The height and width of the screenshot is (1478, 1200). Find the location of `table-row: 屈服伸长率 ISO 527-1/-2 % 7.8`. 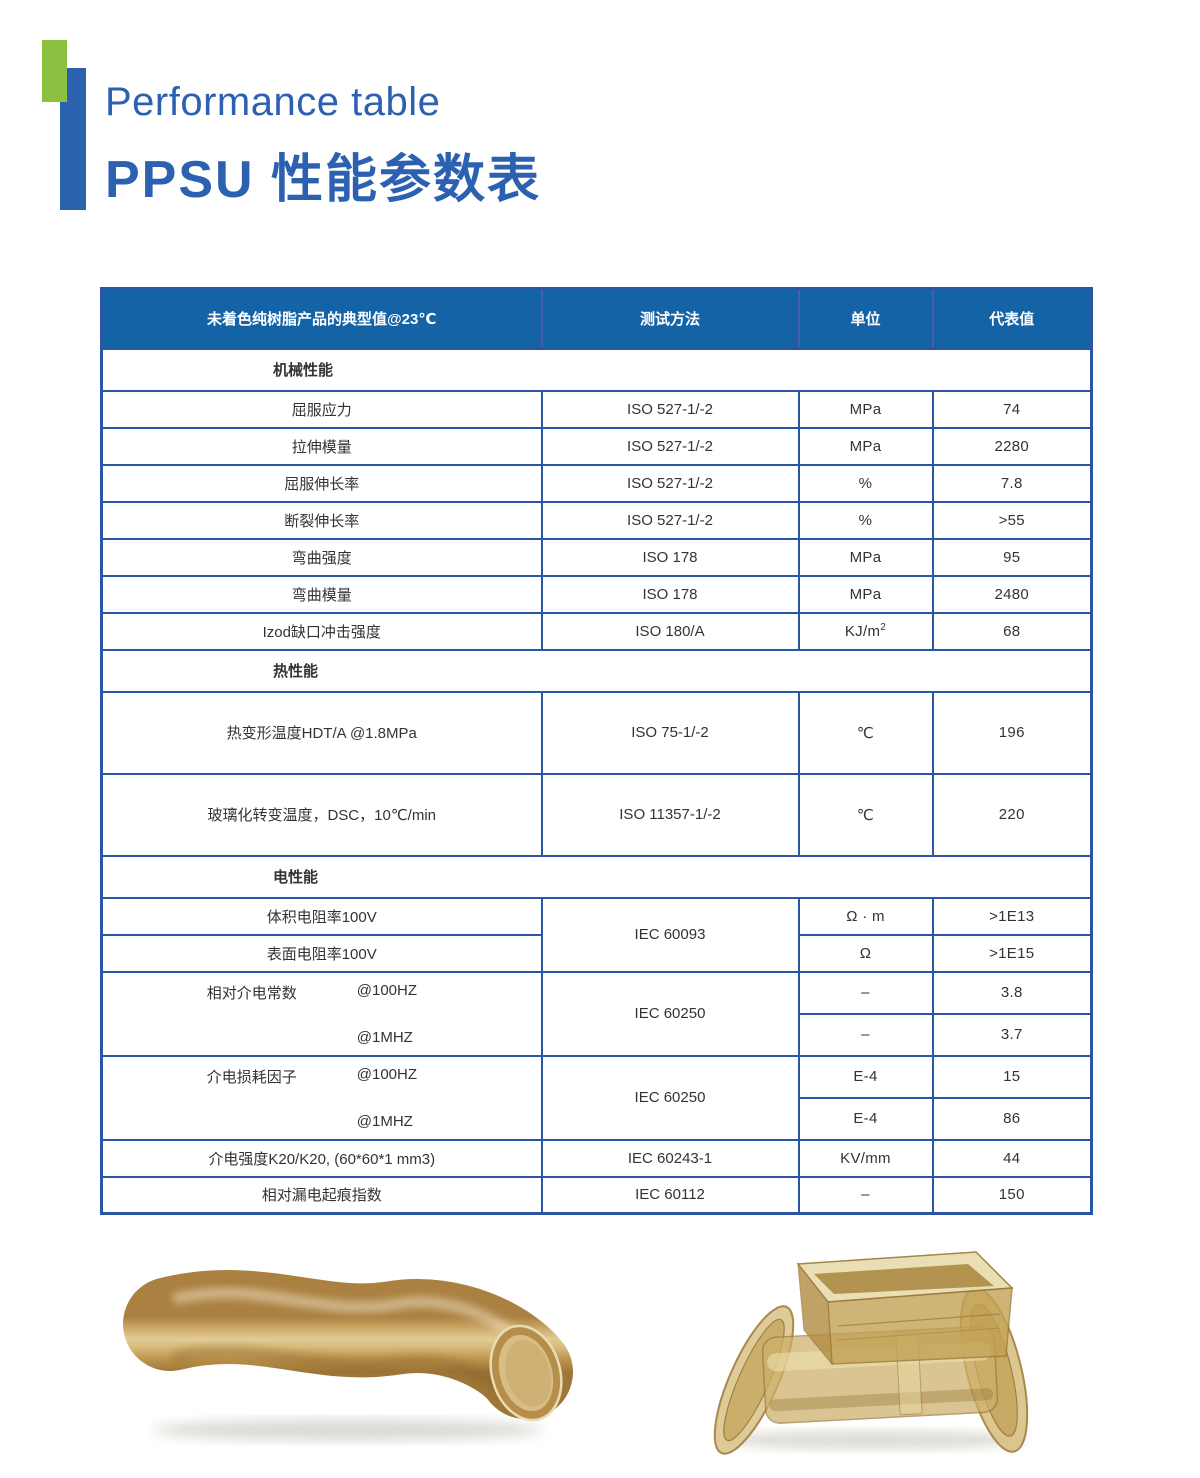

table-row: 屈服伸长率 ISO 527-1/-2 % 7.8 is located at coordinates (596, 483).